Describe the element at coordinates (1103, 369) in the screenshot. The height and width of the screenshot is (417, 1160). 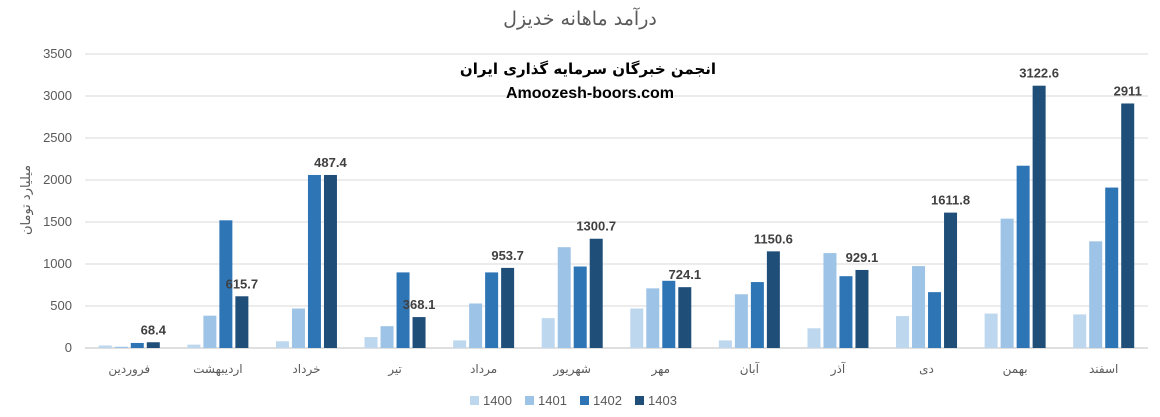
I see `x-category-label: اسفند` at that location.